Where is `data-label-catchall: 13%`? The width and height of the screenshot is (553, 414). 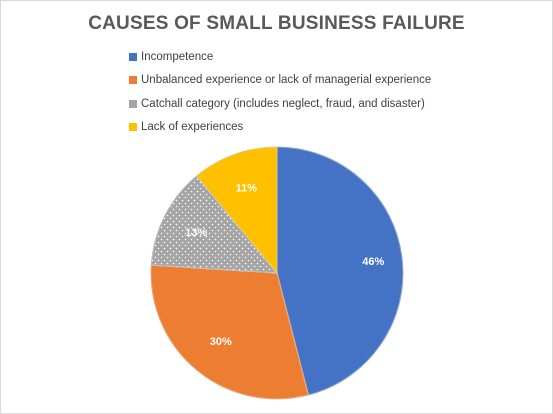
data-label-catchall: 13% is located at coordinates (196, 233).